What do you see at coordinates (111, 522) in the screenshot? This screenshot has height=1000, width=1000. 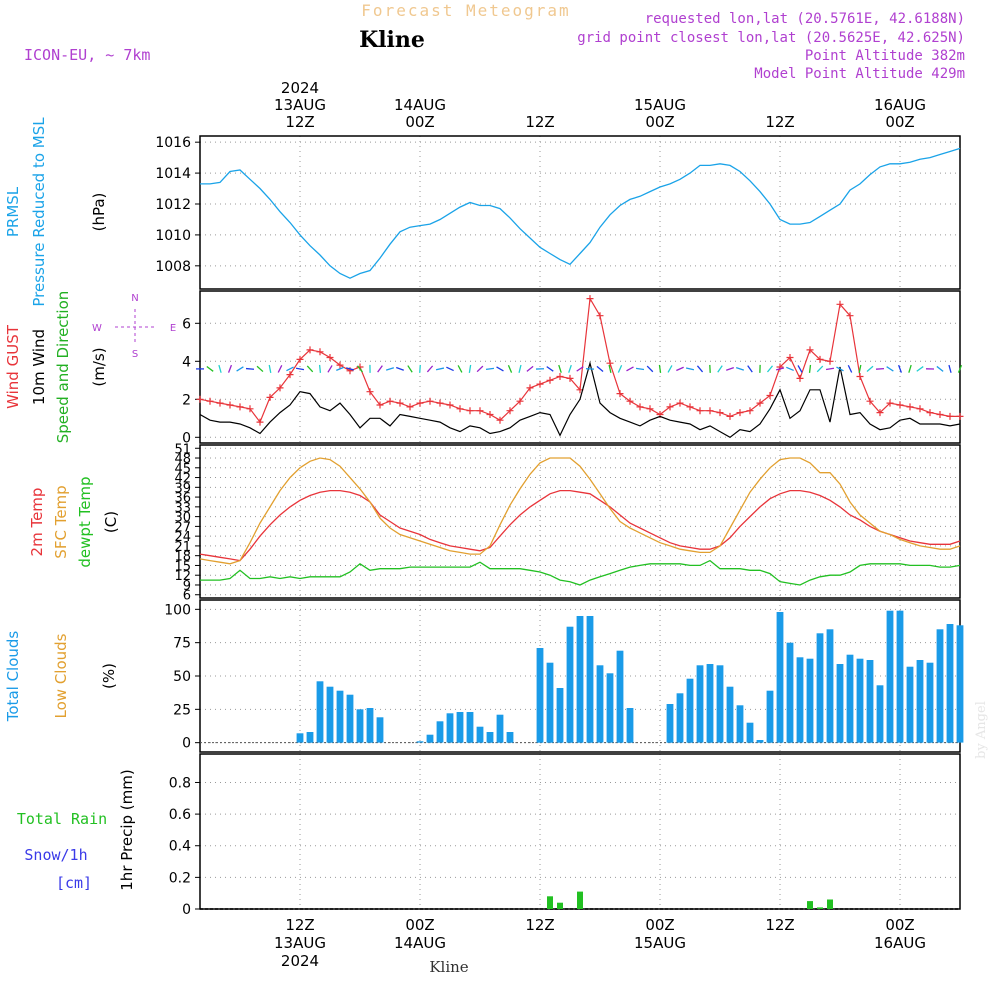 I see `temp-axis-label: (C)` at bounding box center [111, 522].